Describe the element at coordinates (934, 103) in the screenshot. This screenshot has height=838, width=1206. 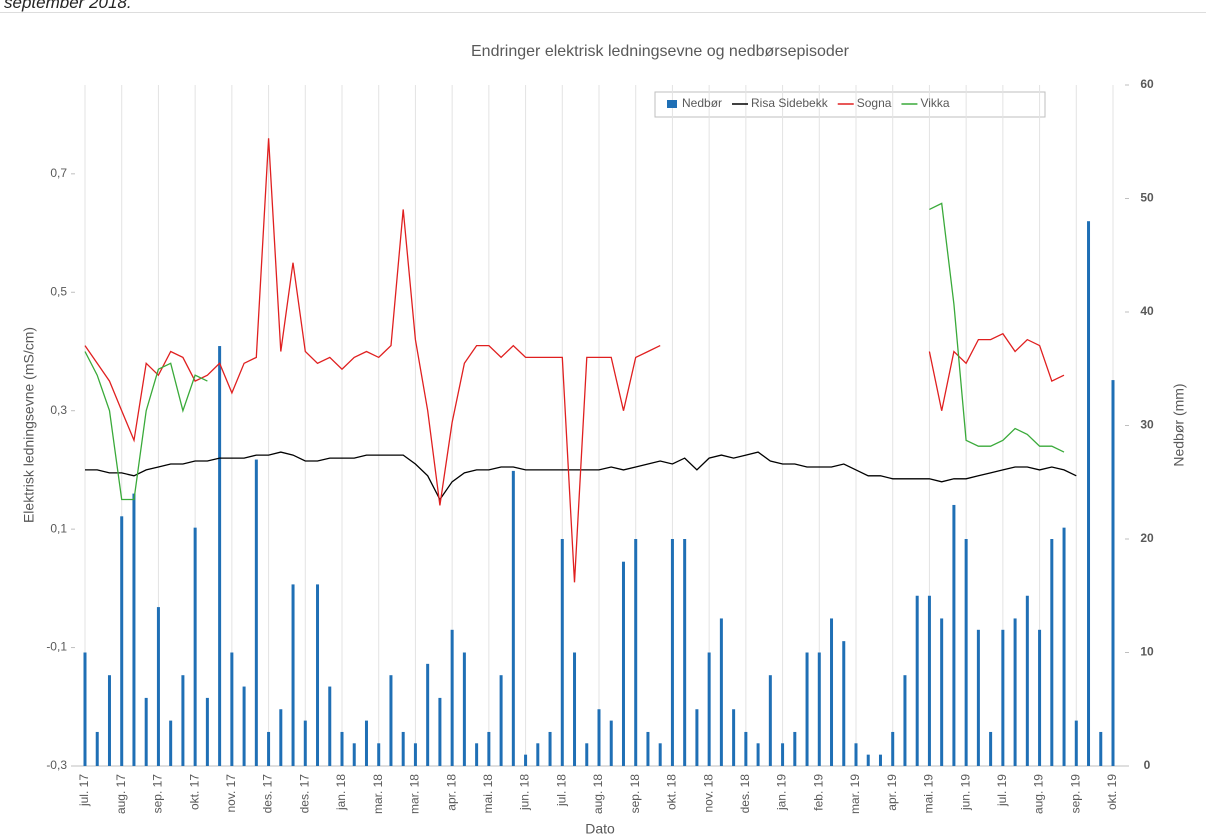
I see `legend-label: Vikka` at that location.